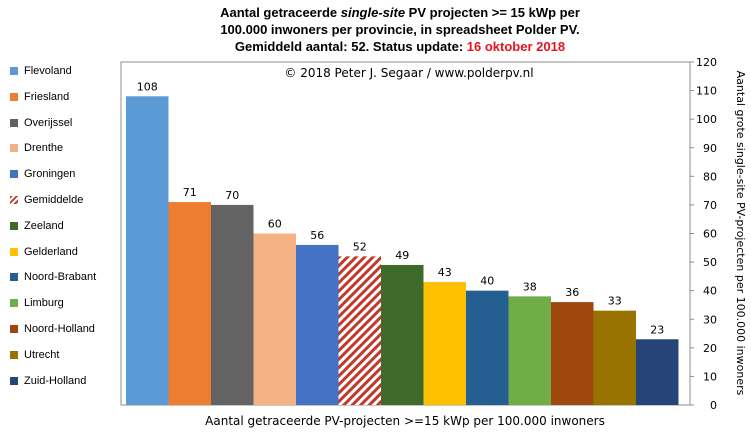 This screenshot has width=751, height=439. What do you see at coordinates (54, 200) in the screenshot?
I see `legend-label: Gemiddelde` at bounding box center [54, 200].